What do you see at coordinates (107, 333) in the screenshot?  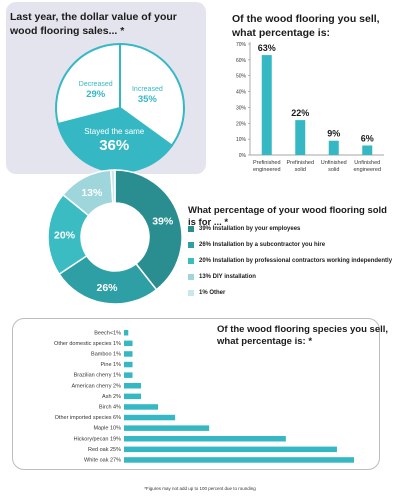 I see `species-label: Beech<1%` at bounding box center [107, 333].